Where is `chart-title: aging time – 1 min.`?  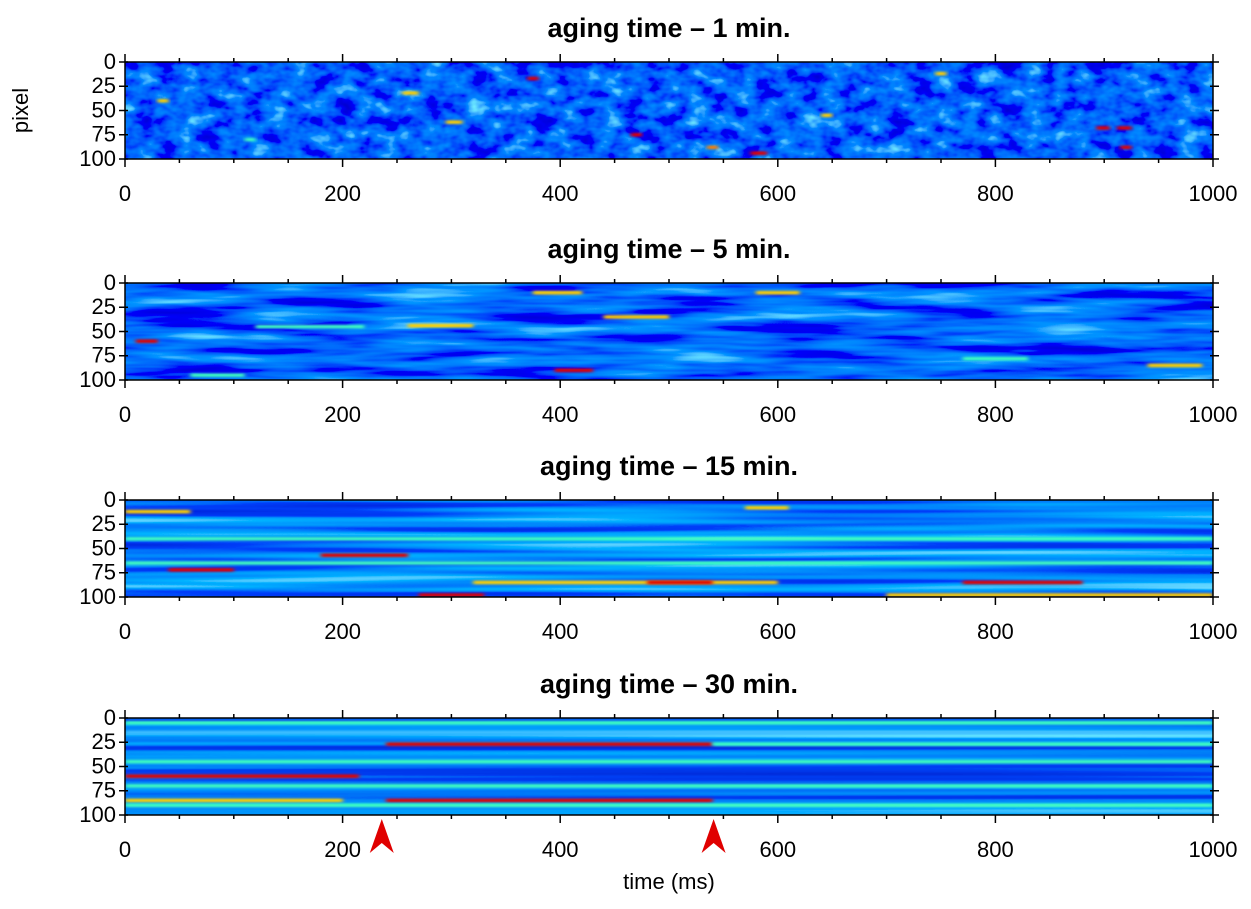 chart-title: aging time – 1 min. is located at coordinates (668, 28).